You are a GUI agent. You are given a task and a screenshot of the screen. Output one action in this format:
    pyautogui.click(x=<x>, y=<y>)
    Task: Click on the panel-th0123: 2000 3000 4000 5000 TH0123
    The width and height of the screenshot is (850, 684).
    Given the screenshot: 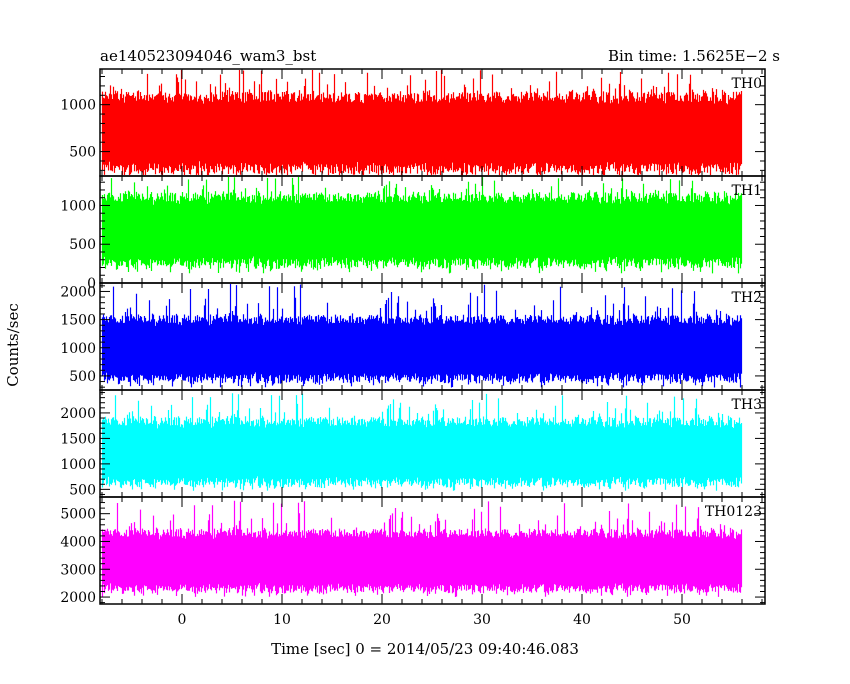 What is the action you would take?
    pyautogui.click(x=413, y=551)
    